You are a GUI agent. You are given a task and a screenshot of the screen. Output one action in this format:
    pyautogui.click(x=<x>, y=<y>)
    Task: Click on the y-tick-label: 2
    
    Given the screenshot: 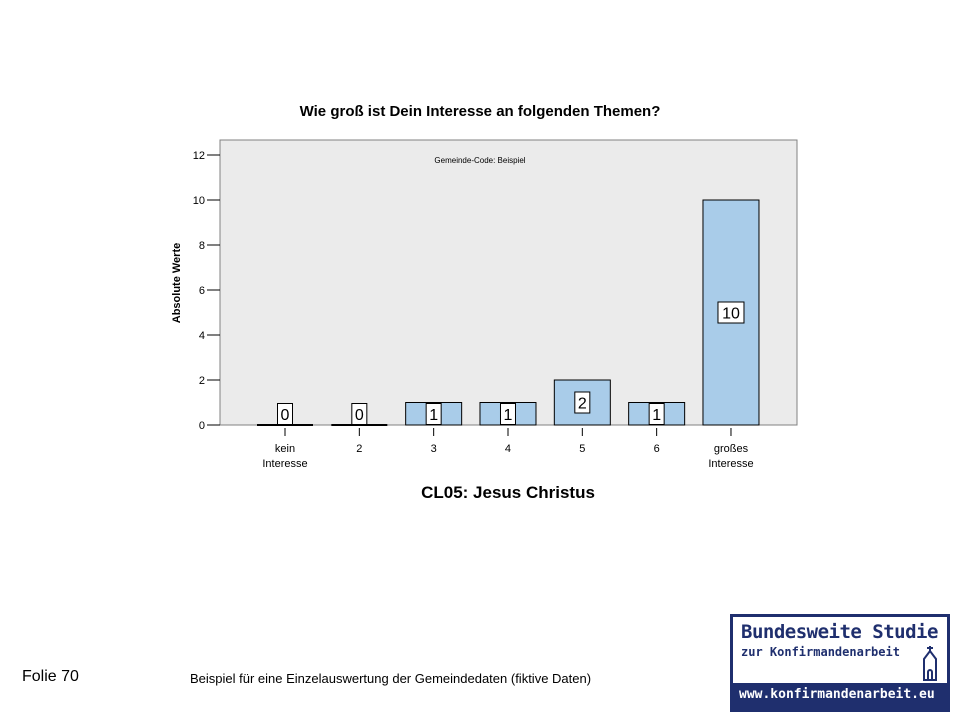 What is the action you would take?
    pyautogui.click(x=202, y=381)
    